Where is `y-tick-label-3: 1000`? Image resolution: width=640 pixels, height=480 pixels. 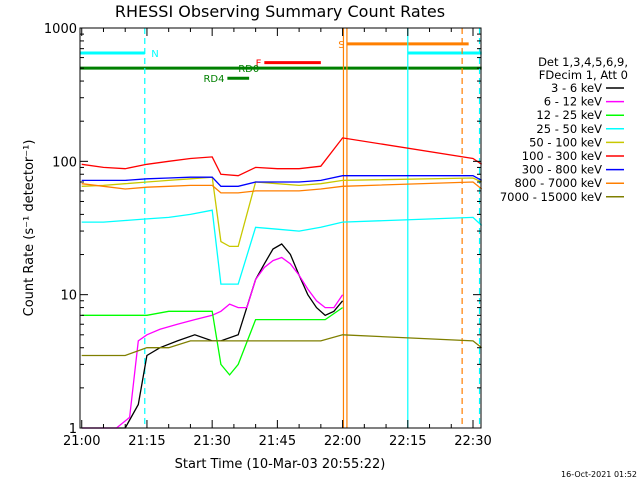 y-tick-label-3: 1000 is located at coordinates (60, 29).